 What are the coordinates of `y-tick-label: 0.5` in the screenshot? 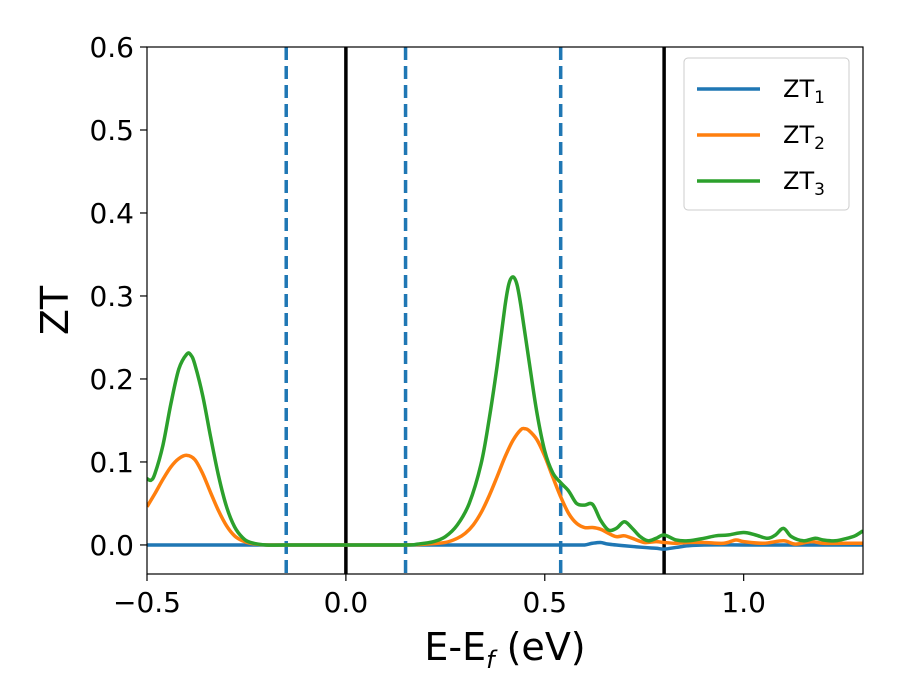 It's located at (111, 130).